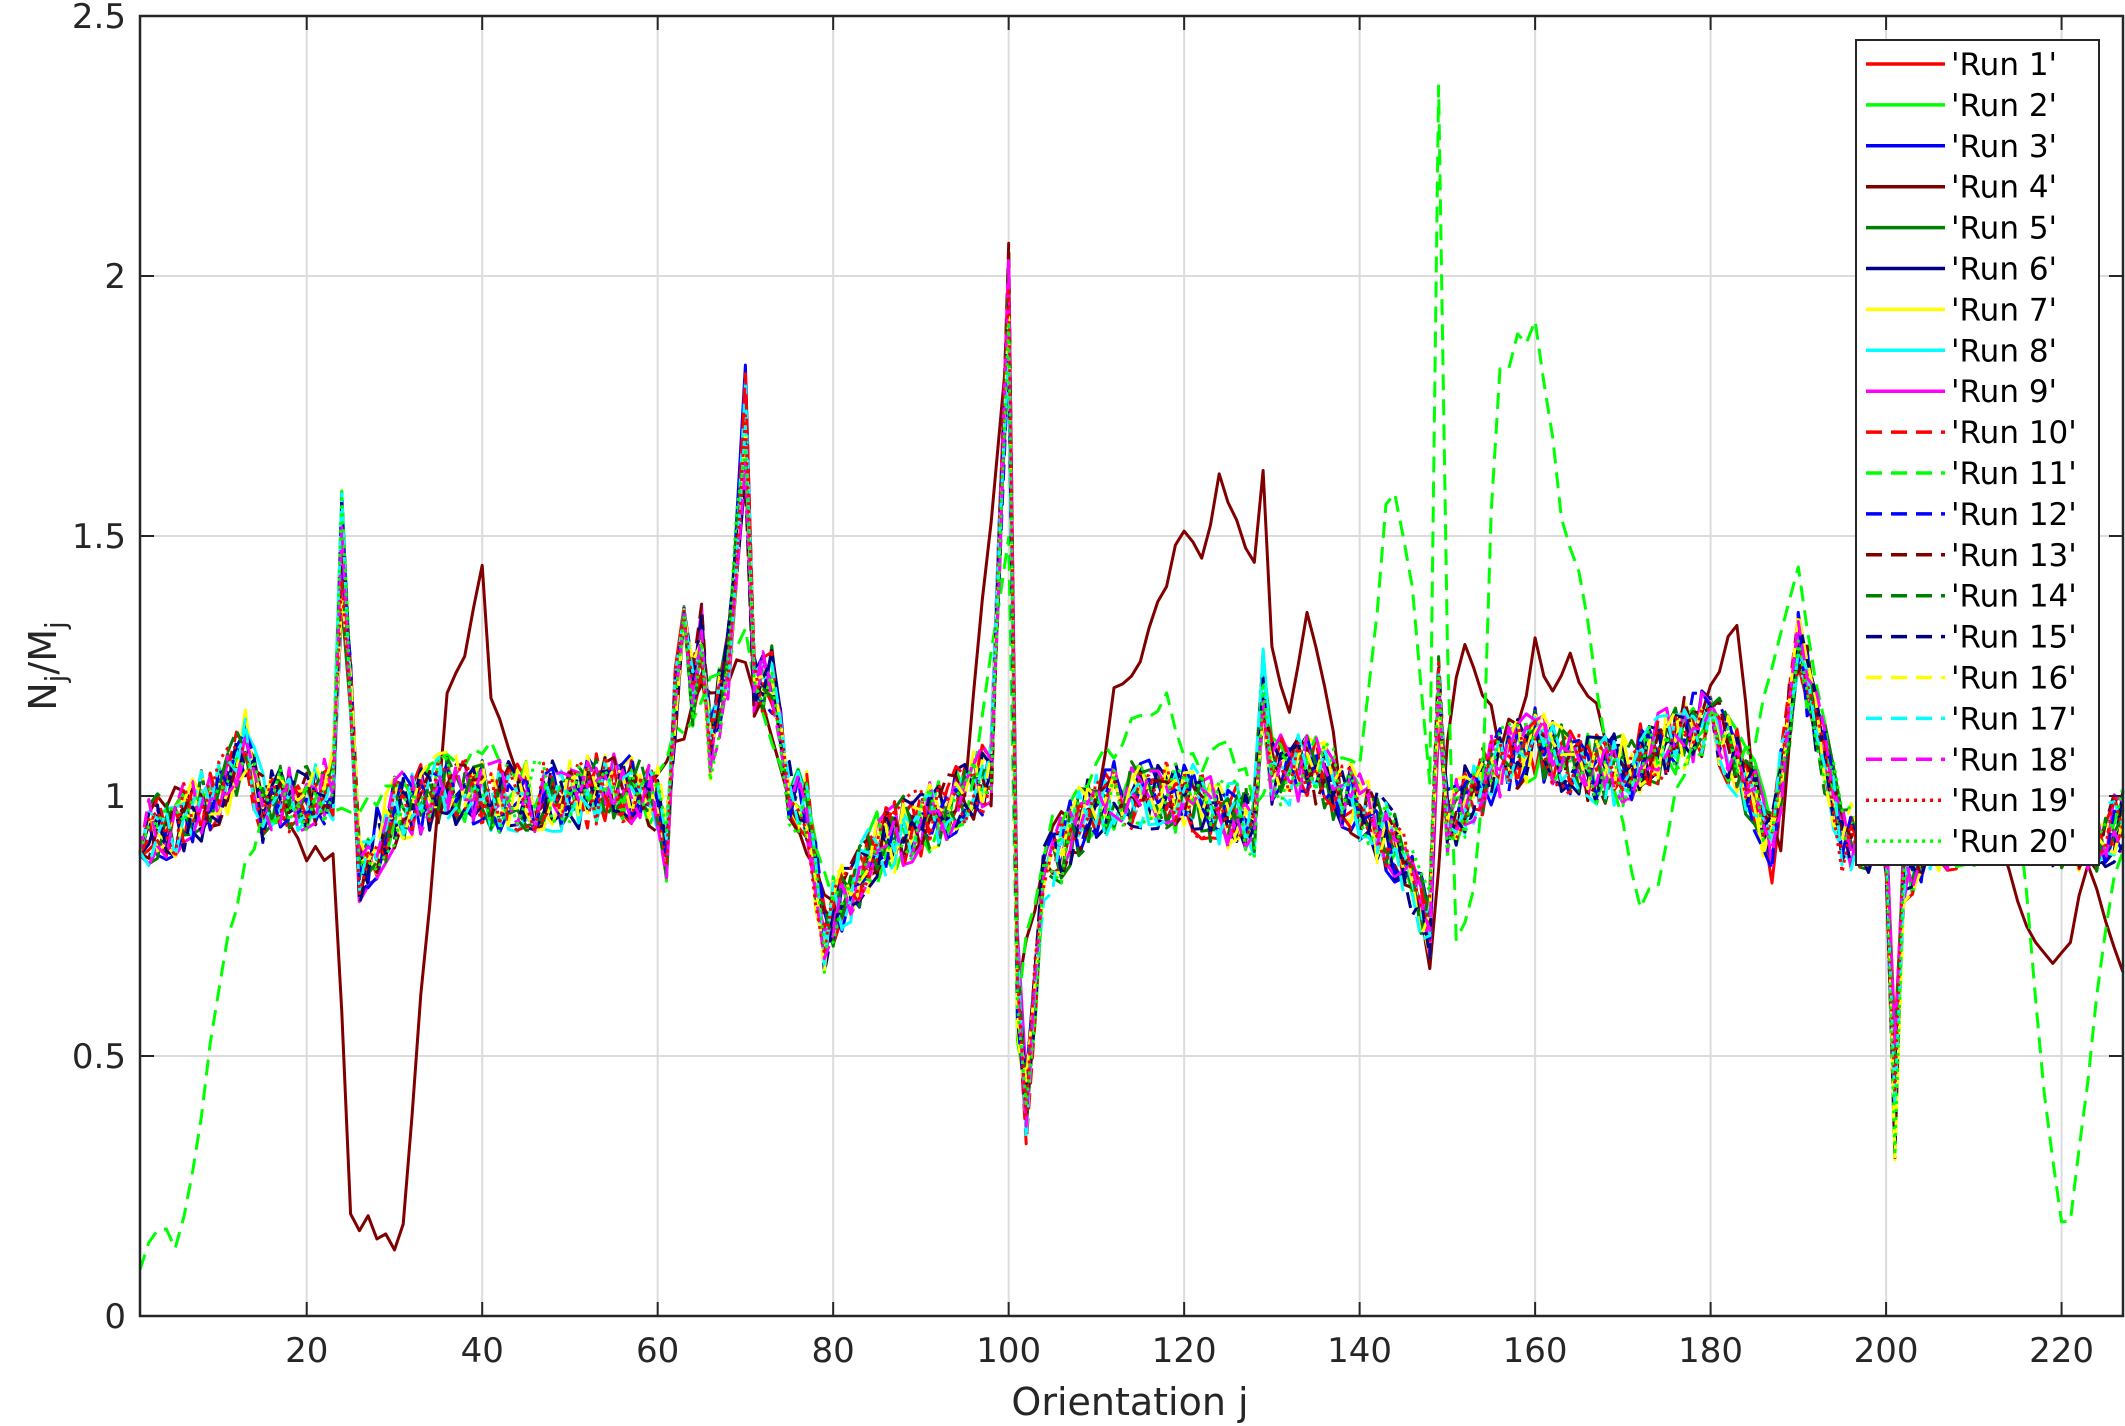  What do you see at coordinates (55, 625) in the screenshot?
I see `y-axis-label-sub2: j` at bounding box center [55, 625].